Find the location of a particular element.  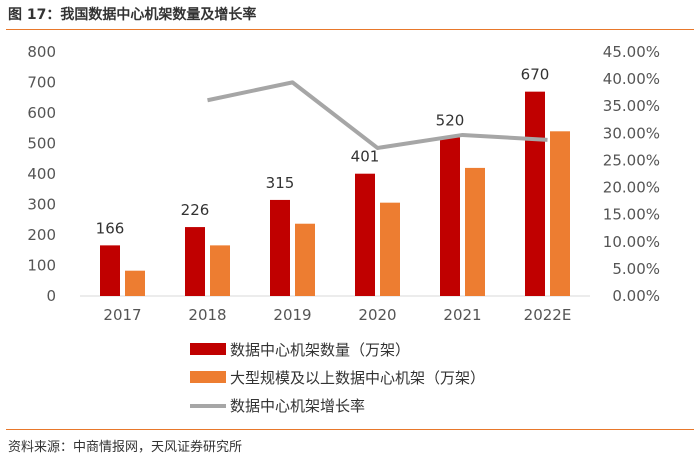

x-tick-label: 2017 is located at coordinates (122, 315).